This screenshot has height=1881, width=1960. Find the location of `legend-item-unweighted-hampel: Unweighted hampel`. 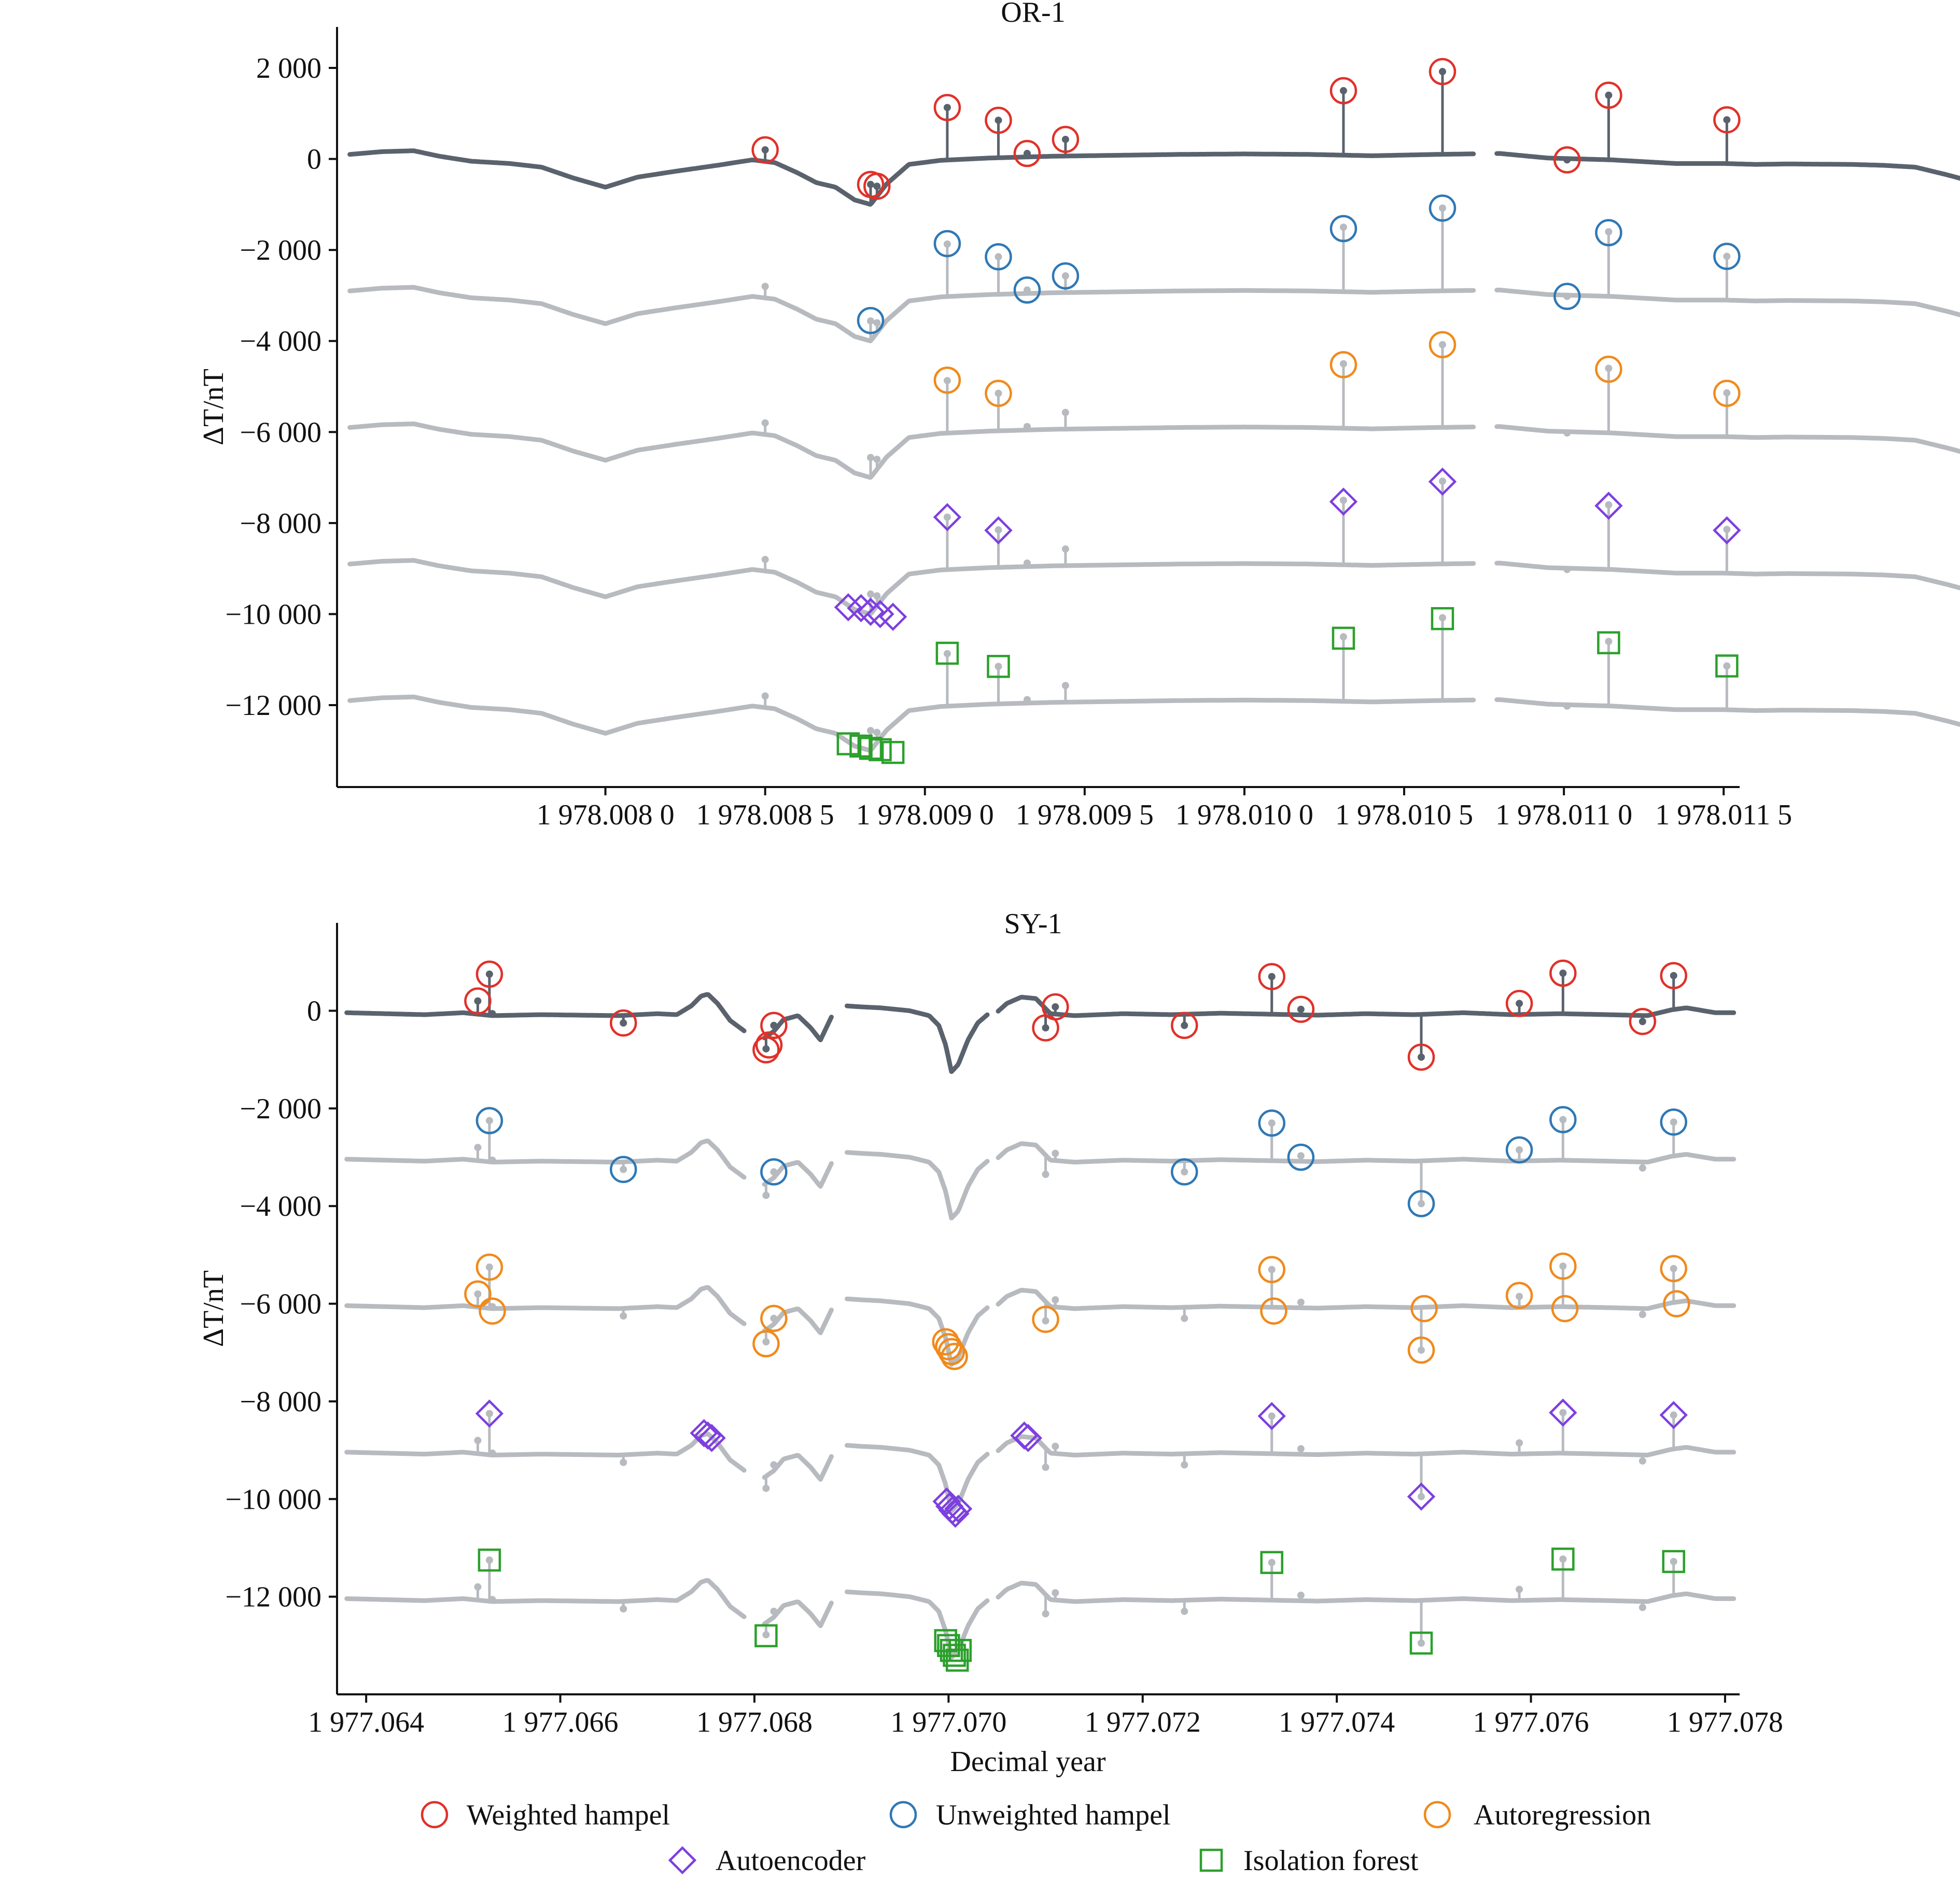

legend-item-unweighted-hampel: Unweighted hampel is located at coordinates (1030, 1815).